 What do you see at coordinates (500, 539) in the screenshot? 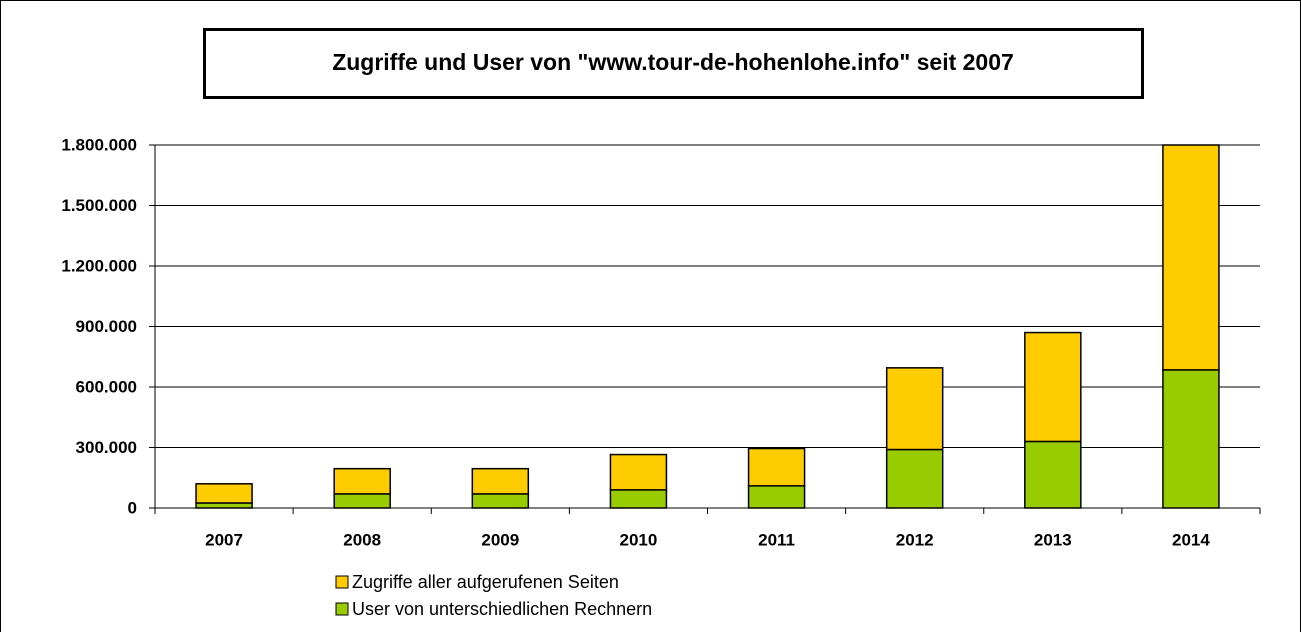
I see `x-tick-label: 2009` at bounding box center [500, 539].